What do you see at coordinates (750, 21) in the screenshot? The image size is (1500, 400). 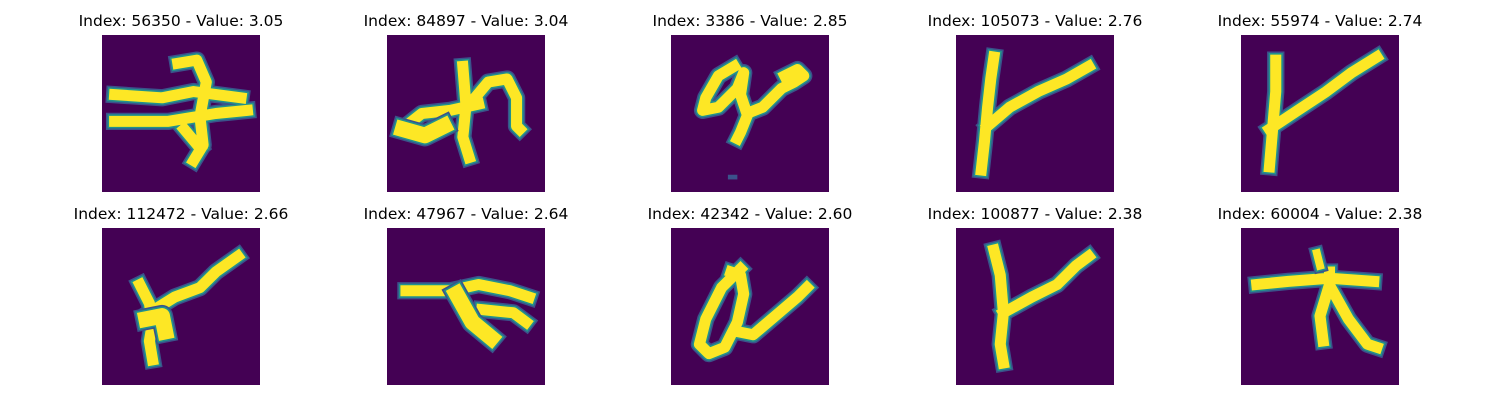 I see `panel-title: Index: 3386 - Value: 2.85` at bounding box center [750, 21].